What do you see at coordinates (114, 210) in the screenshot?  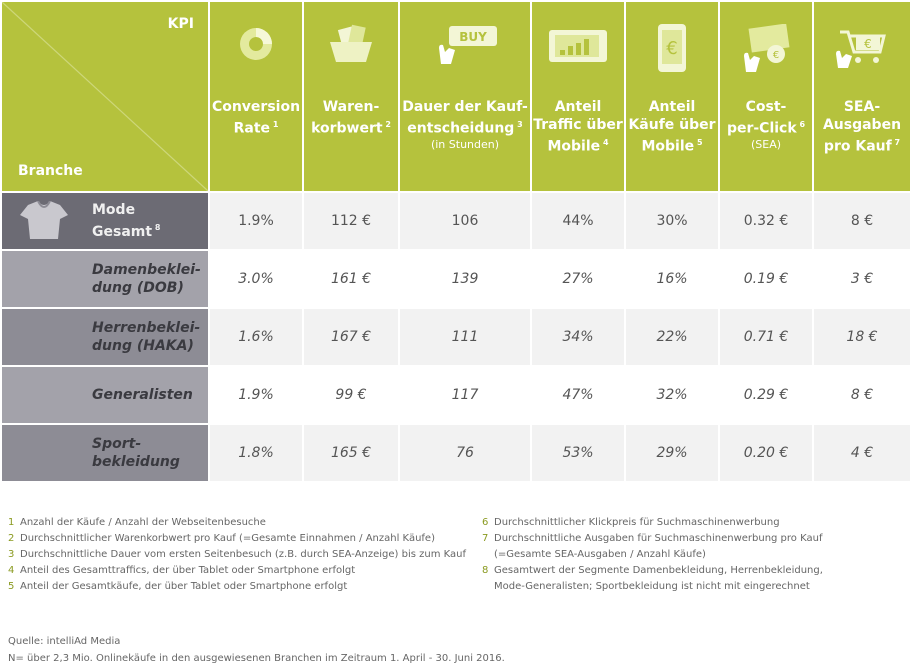 I see `row-label-text: Mode` at bounding box center [114, 210].